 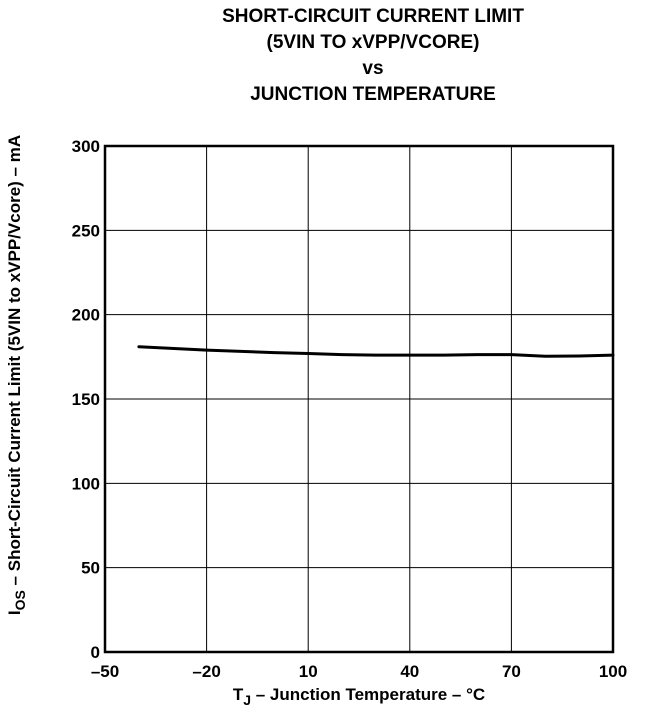 What do you see at coordinates (86, 146) in the screenshot?
I see `y-tick-label: 300` at bounding box center [86, 146].